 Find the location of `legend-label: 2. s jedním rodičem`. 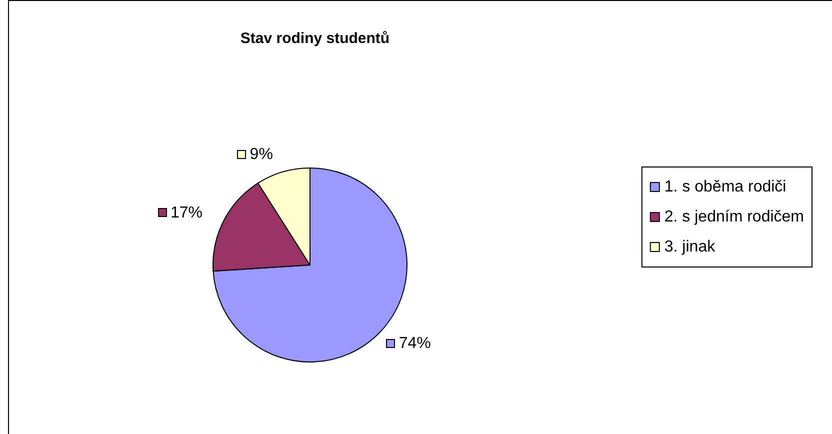

legend-label: 2. s jedním rodičem is located at coordinates (734, 217).